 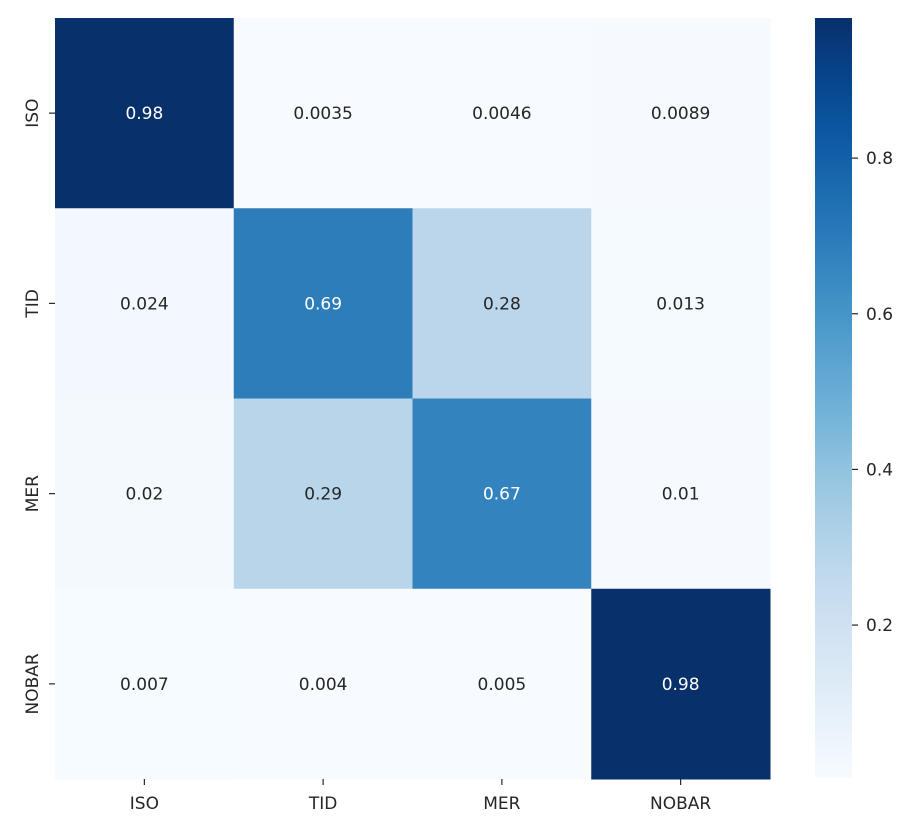 I want to click on cell-label-2-2: 0.67, so click(x=502, y=495).